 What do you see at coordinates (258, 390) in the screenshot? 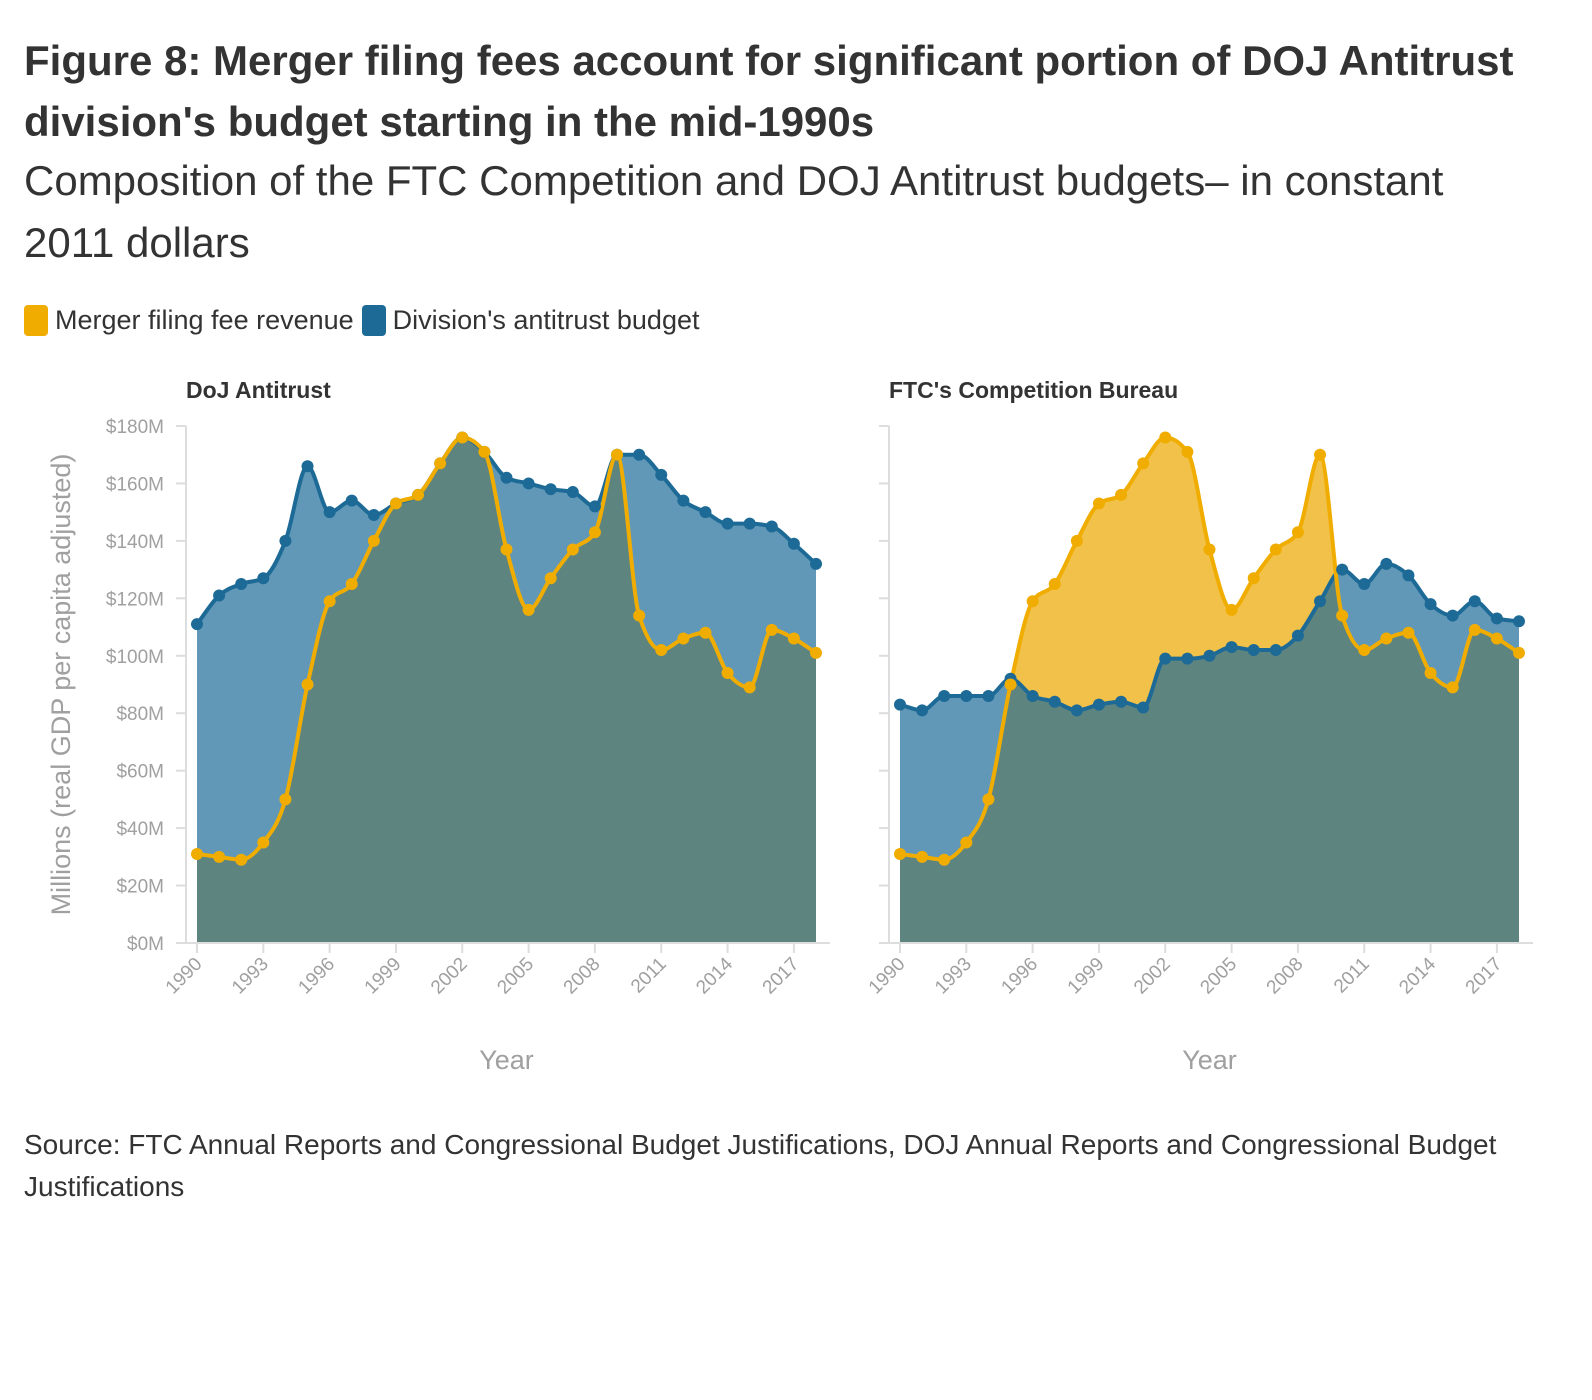
I see `panel-title: DoJ Antitrust` at bounding box center [258, 390].